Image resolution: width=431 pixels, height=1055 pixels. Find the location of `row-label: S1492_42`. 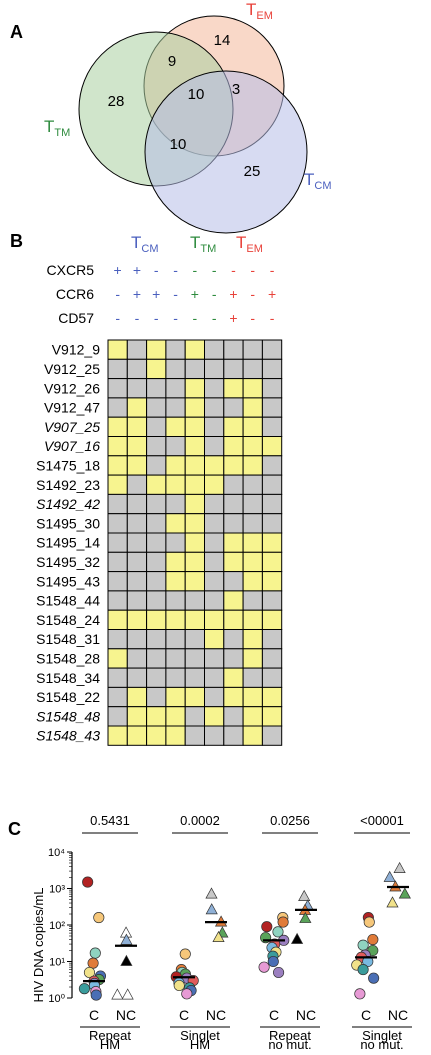

row-label: S1492_42 is located at coordinates (68, 504).